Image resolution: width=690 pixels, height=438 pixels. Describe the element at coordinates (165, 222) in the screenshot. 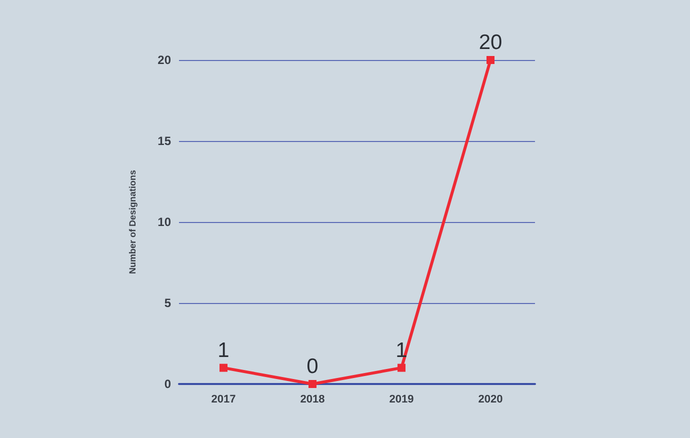

I see `y-tick-label: 10` at that location.